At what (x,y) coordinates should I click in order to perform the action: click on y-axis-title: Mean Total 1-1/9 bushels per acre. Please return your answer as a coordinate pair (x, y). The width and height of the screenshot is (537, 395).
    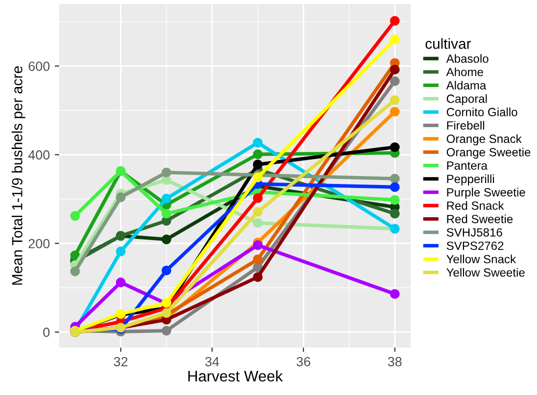
    Looking at the image, I should click on (19, 175).